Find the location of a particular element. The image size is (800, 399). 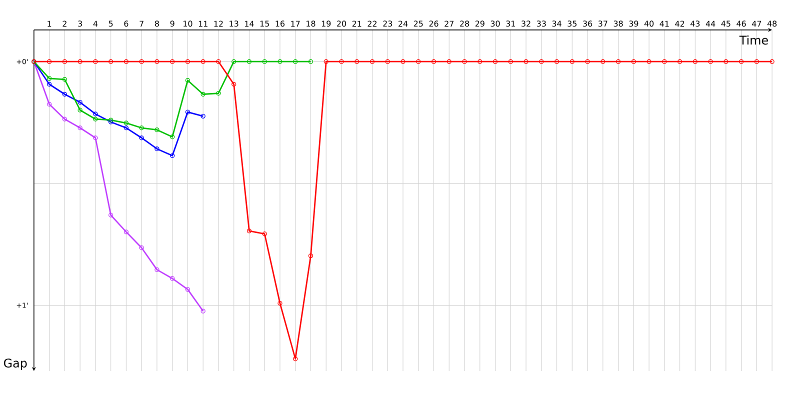

x-axis-title: Time is located at coordinates (753, 40).